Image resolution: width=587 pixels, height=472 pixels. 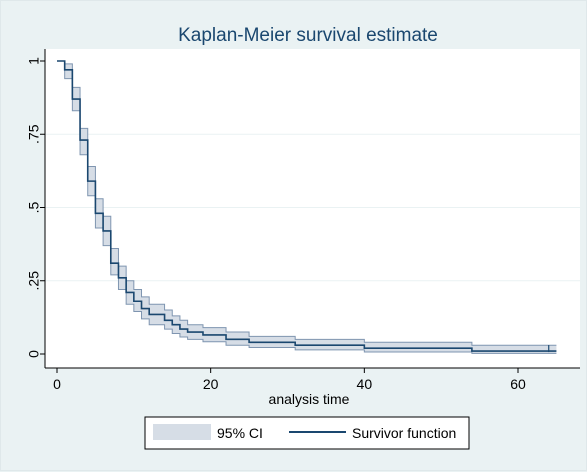 What do you see at coordinates (240, 433) in the screenshot?
I see `legend-ci-label: 95% CI` at bounding box center [240, 433].